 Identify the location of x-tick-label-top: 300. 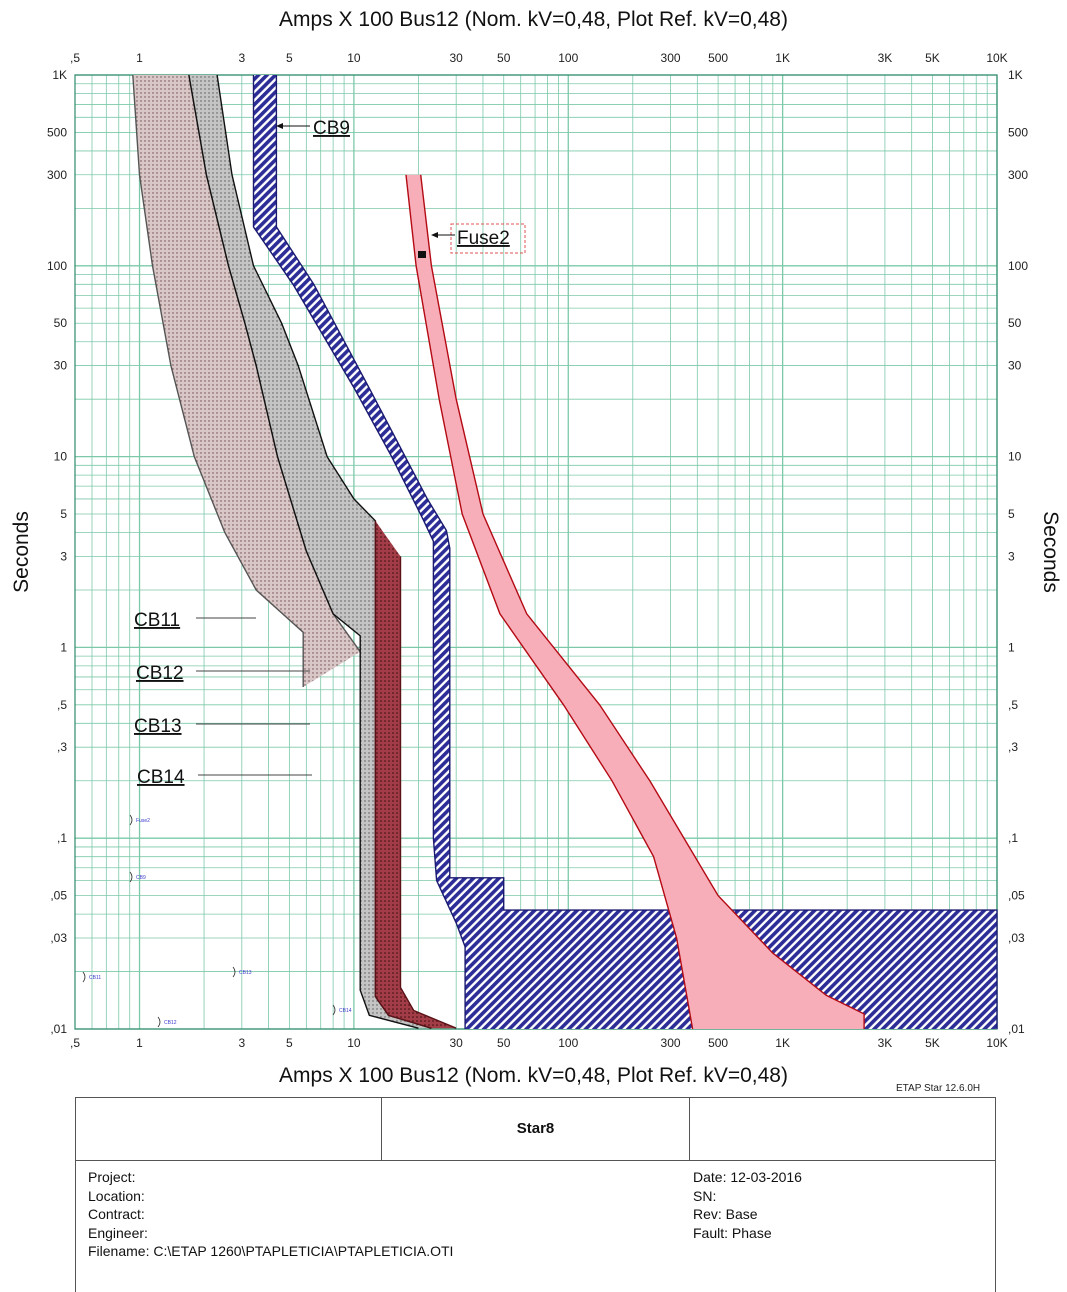
(671, 58).